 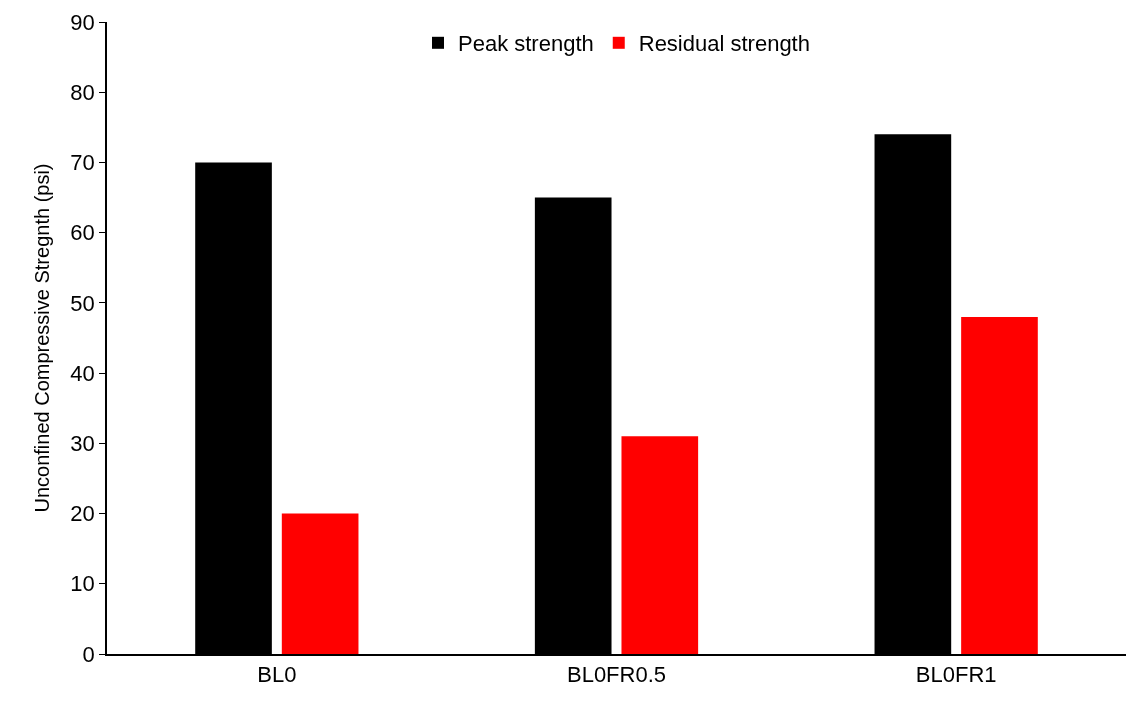 I want to click on y-tick-label: 70, so click(x=82, y=163).